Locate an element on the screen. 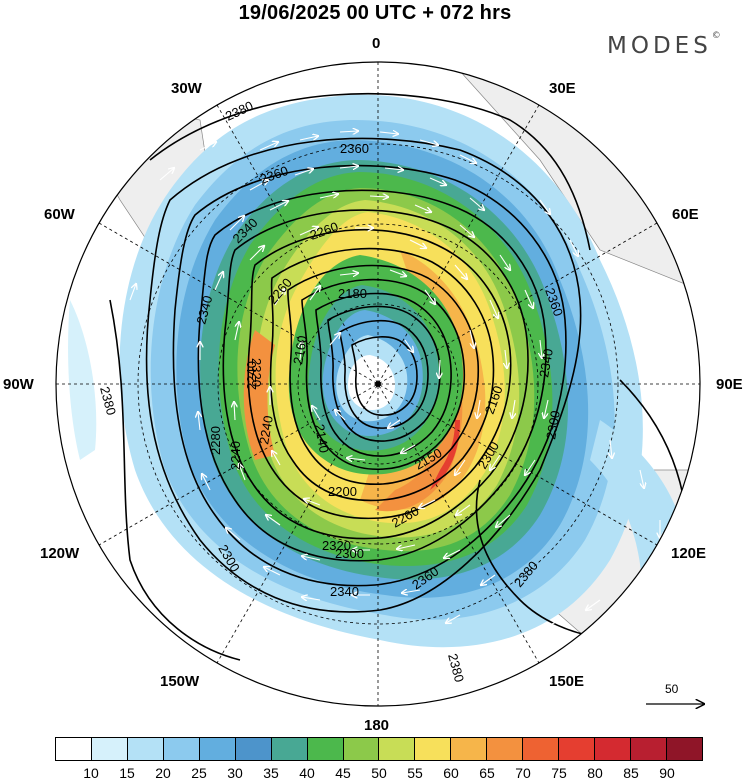  color-legend-tick-label: 65 is located at coordinates (487, 773).